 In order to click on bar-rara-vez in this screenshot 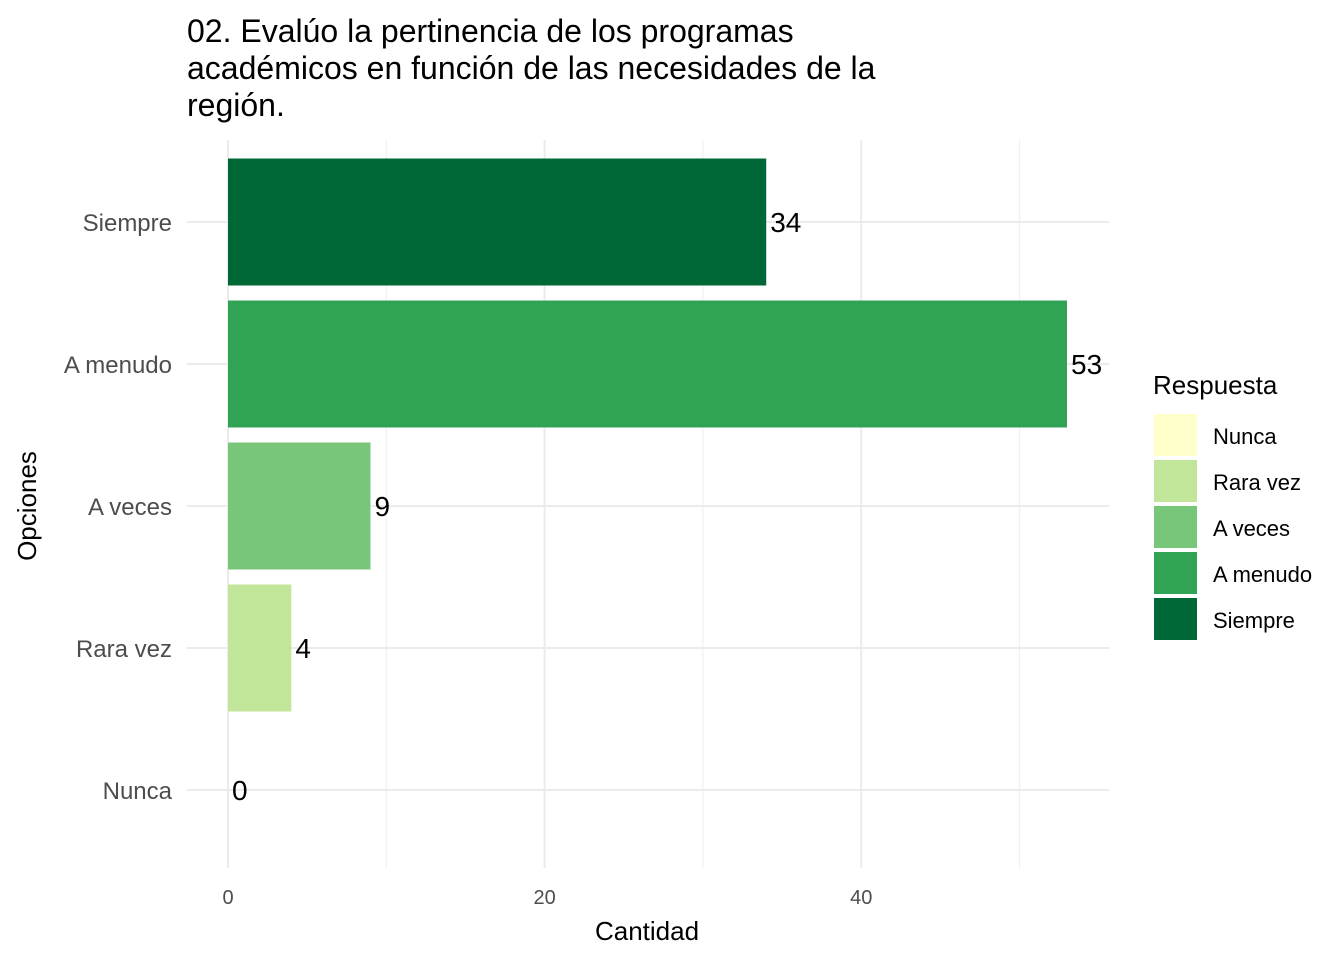, I will do `click(260, 648)`.